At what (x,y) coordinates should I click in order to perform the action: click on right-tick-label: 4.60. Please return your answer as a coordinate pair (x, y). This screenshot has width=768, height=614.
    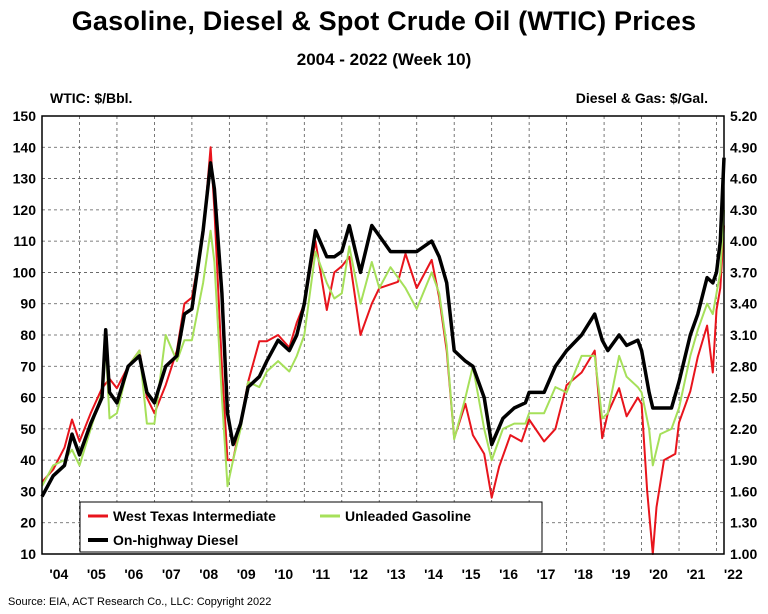
    Looking at the image, I should click on (743, 179).